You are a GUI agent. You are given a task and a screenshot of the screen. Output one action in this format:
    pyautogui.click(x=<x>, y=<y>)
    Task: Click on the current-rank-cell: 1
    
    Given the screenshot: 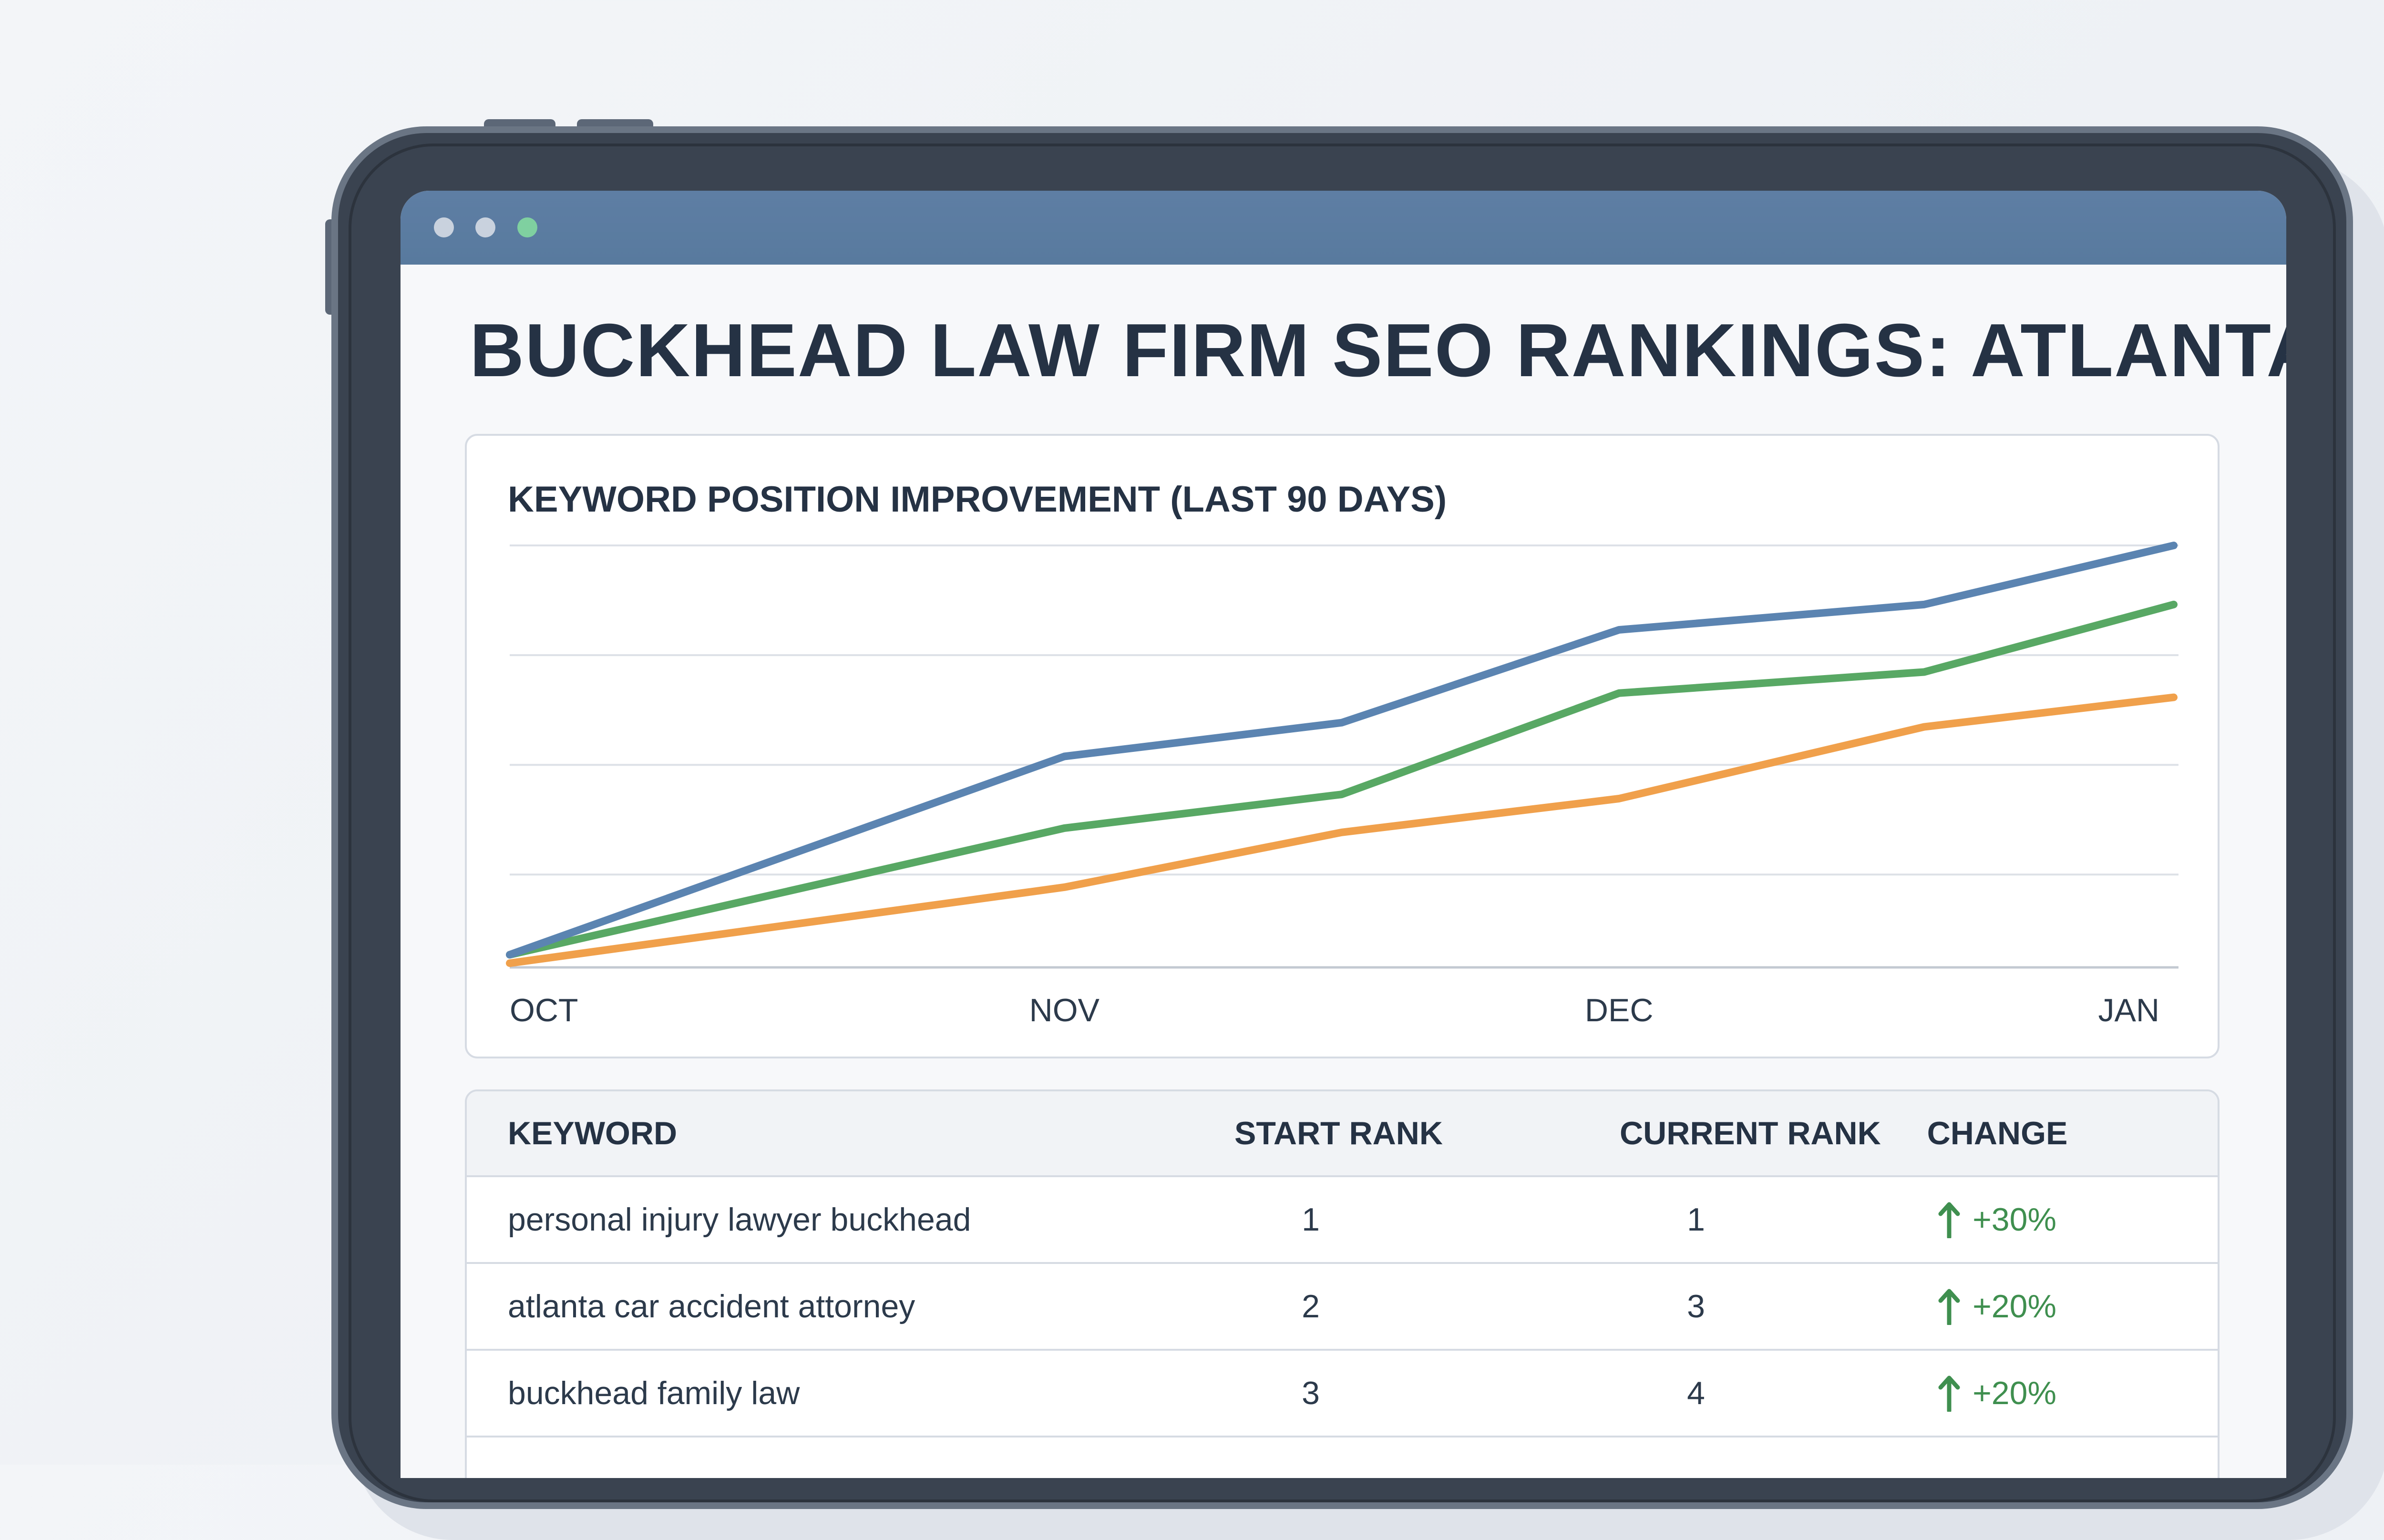 What is the action you would take?
    pyautogui.click(x=1696, y=1219)
    